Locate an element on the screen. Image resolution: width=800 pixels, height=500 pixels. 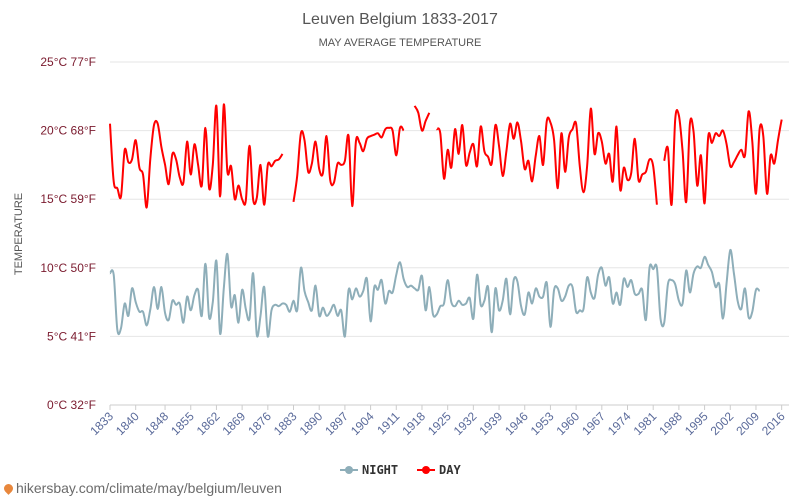
x-tick-label: 1883 is located at coordinates (285, 423).